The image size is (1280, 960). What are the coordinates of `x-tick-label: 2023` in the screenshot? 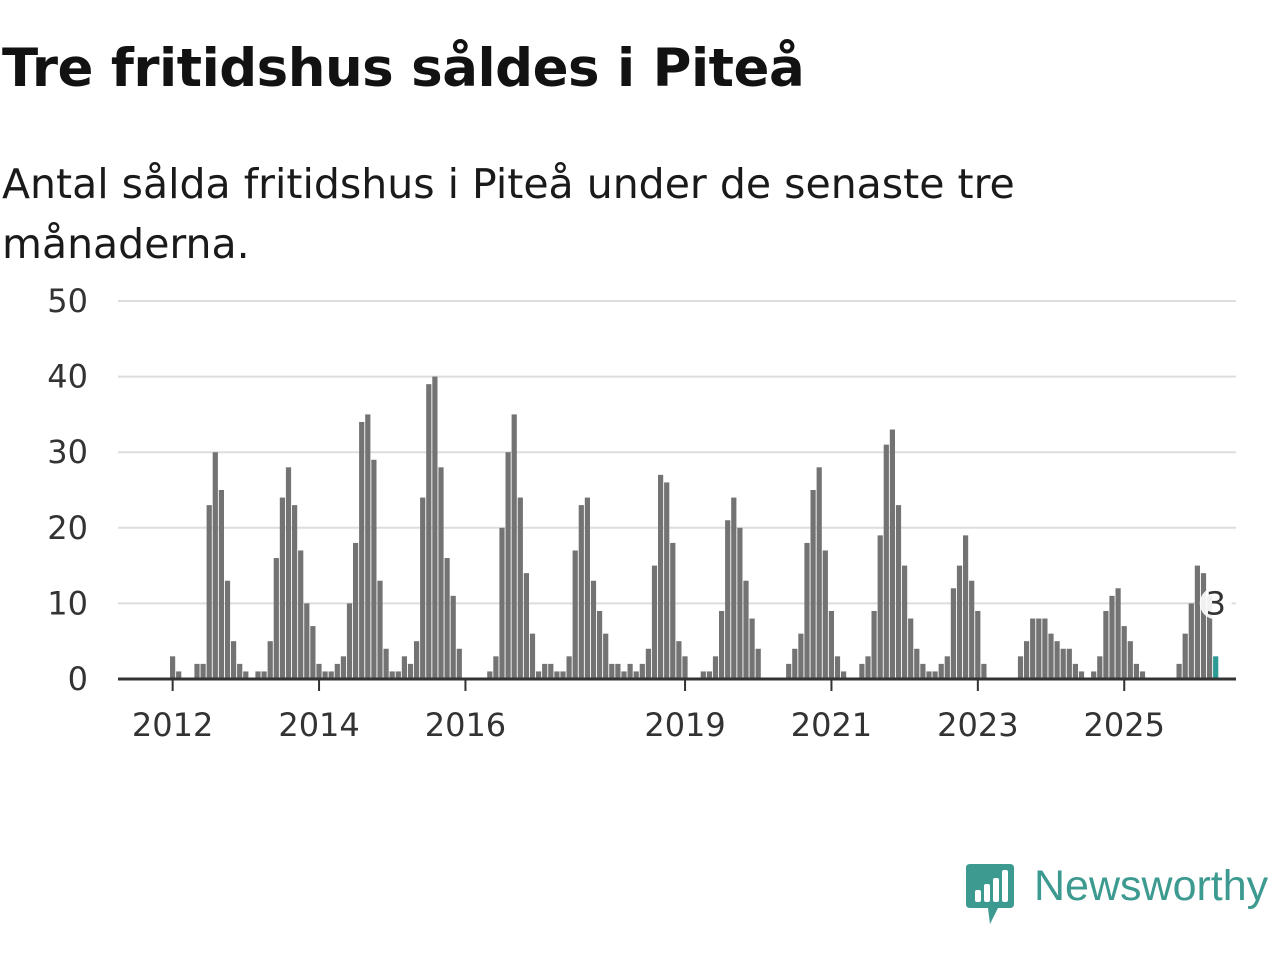 It's located at (977, 725).